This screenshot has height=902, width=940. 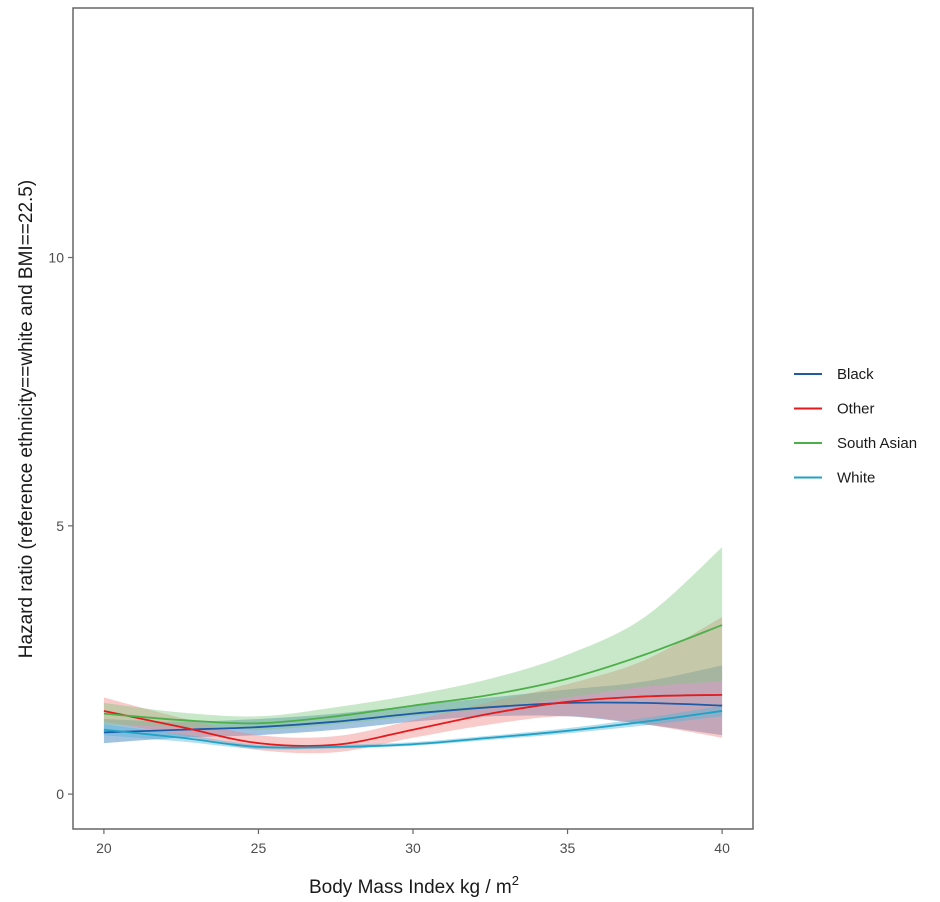 What do you see at coordinates (856, 409) in the screenshot?
I see `legend-label-other: Other` at bounding box center [856, 409].